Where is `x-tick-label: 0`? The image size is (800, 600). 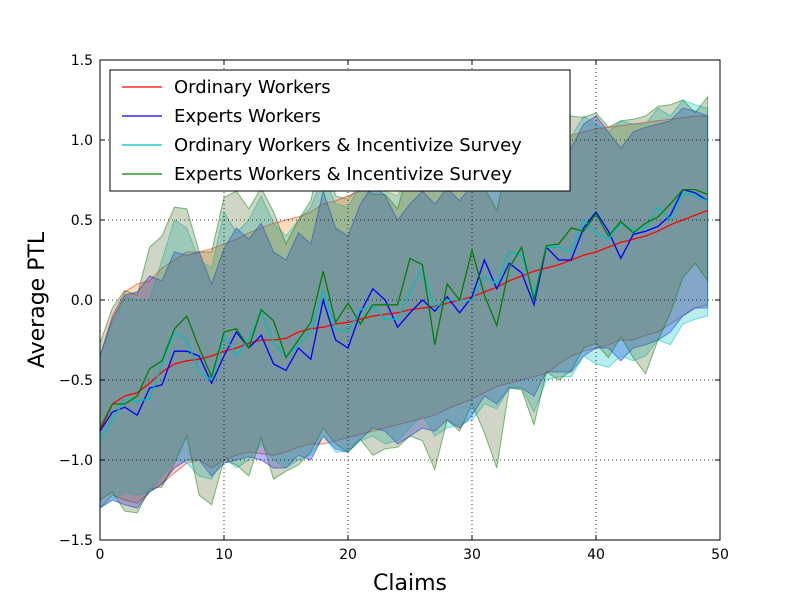 x-tick-label: 0 is located at coordinates (100, 555).